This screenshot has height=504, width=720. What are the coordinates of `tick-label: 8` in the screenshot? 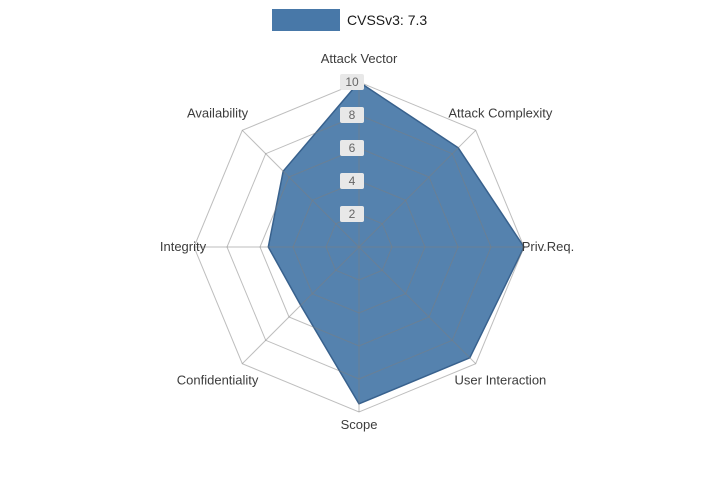 It's located at (352, 115).